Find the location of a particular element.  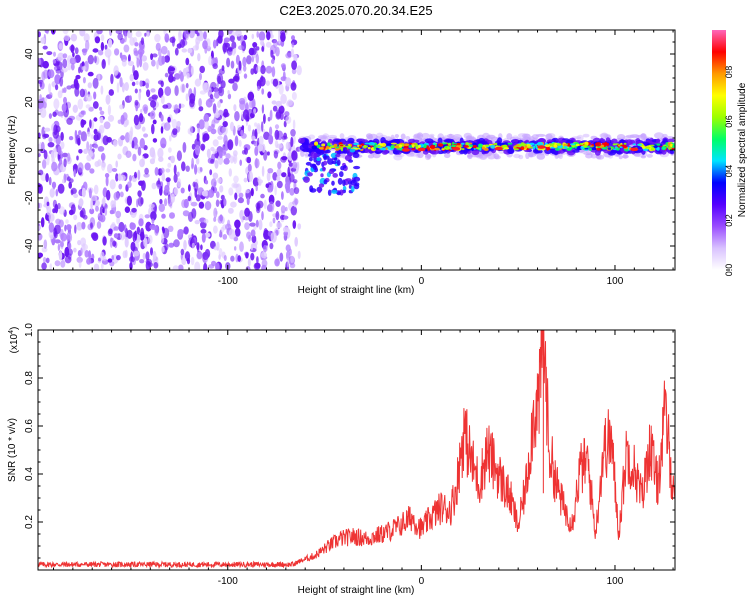

colorbar is located at coordinates (719, 150).